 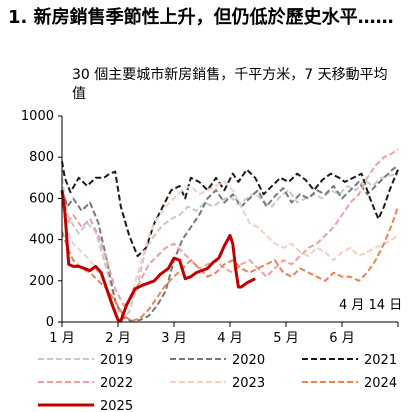 What do you see at coordinates (341, 338) in the screenshot?
I see `x-tick-label: 6 月` at bounding box center [341, 338].